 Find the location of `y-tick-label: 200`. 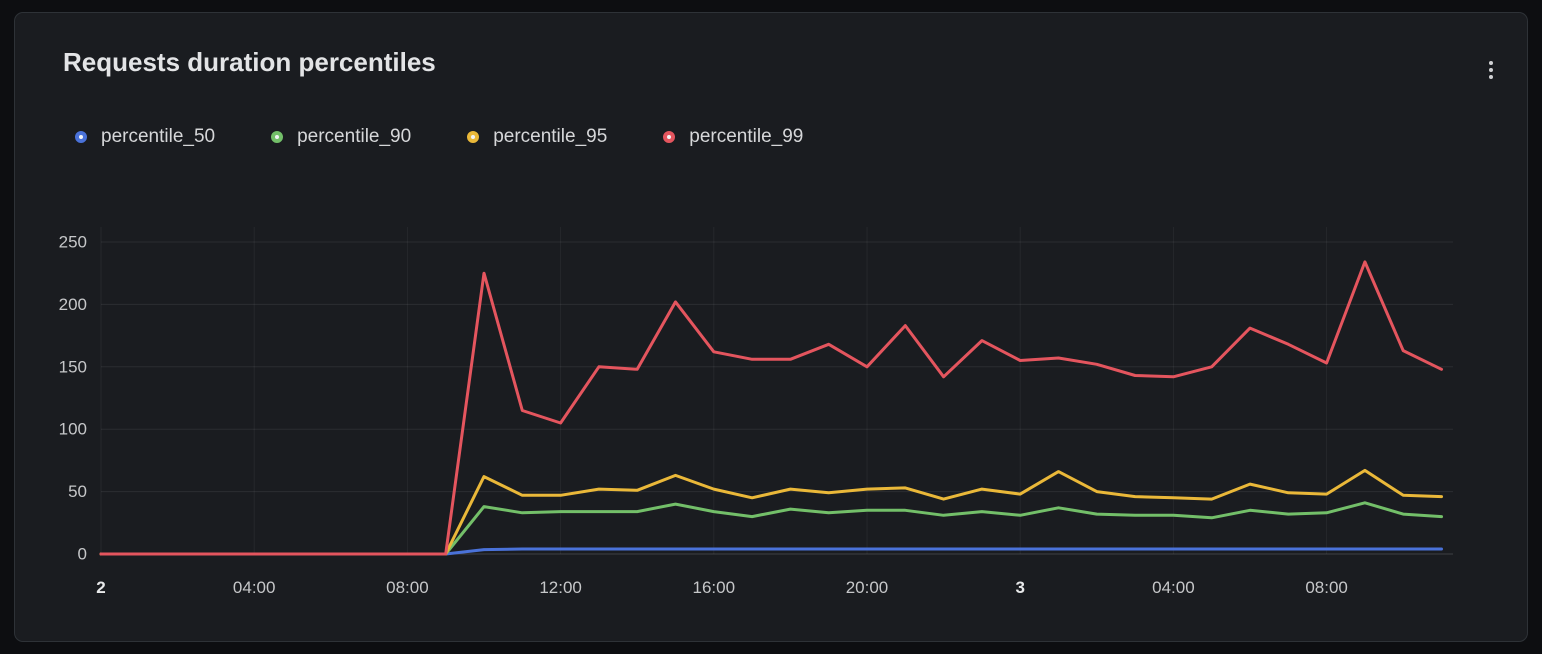

y-tick-label: 200 is located at coordinates (73, 304).